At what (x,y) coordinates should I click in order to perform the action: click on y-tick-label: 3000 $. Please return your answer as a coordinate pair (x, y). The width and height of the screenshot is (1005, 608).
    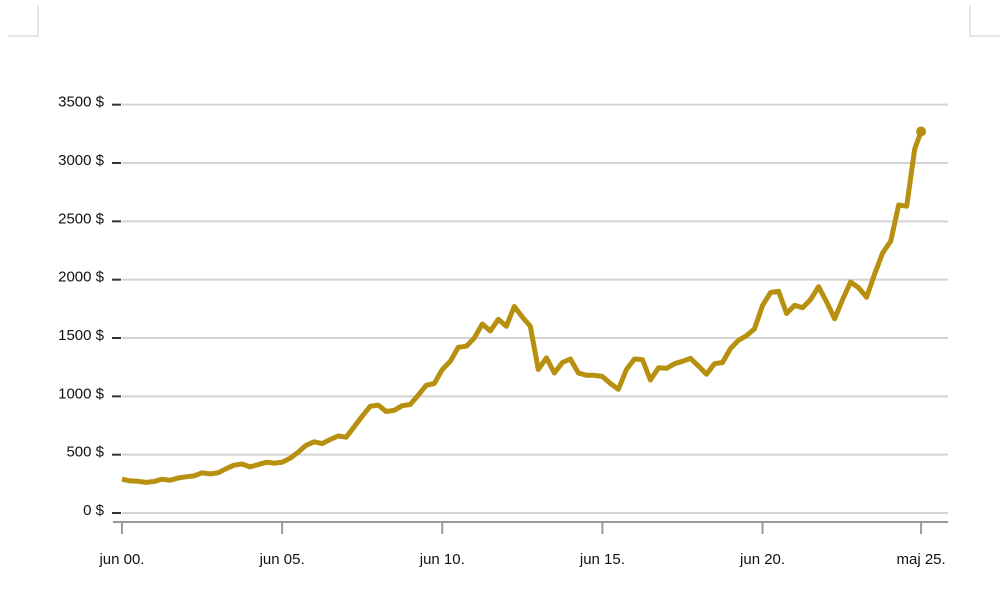
    Looking at the image, I should click on (81, 160).